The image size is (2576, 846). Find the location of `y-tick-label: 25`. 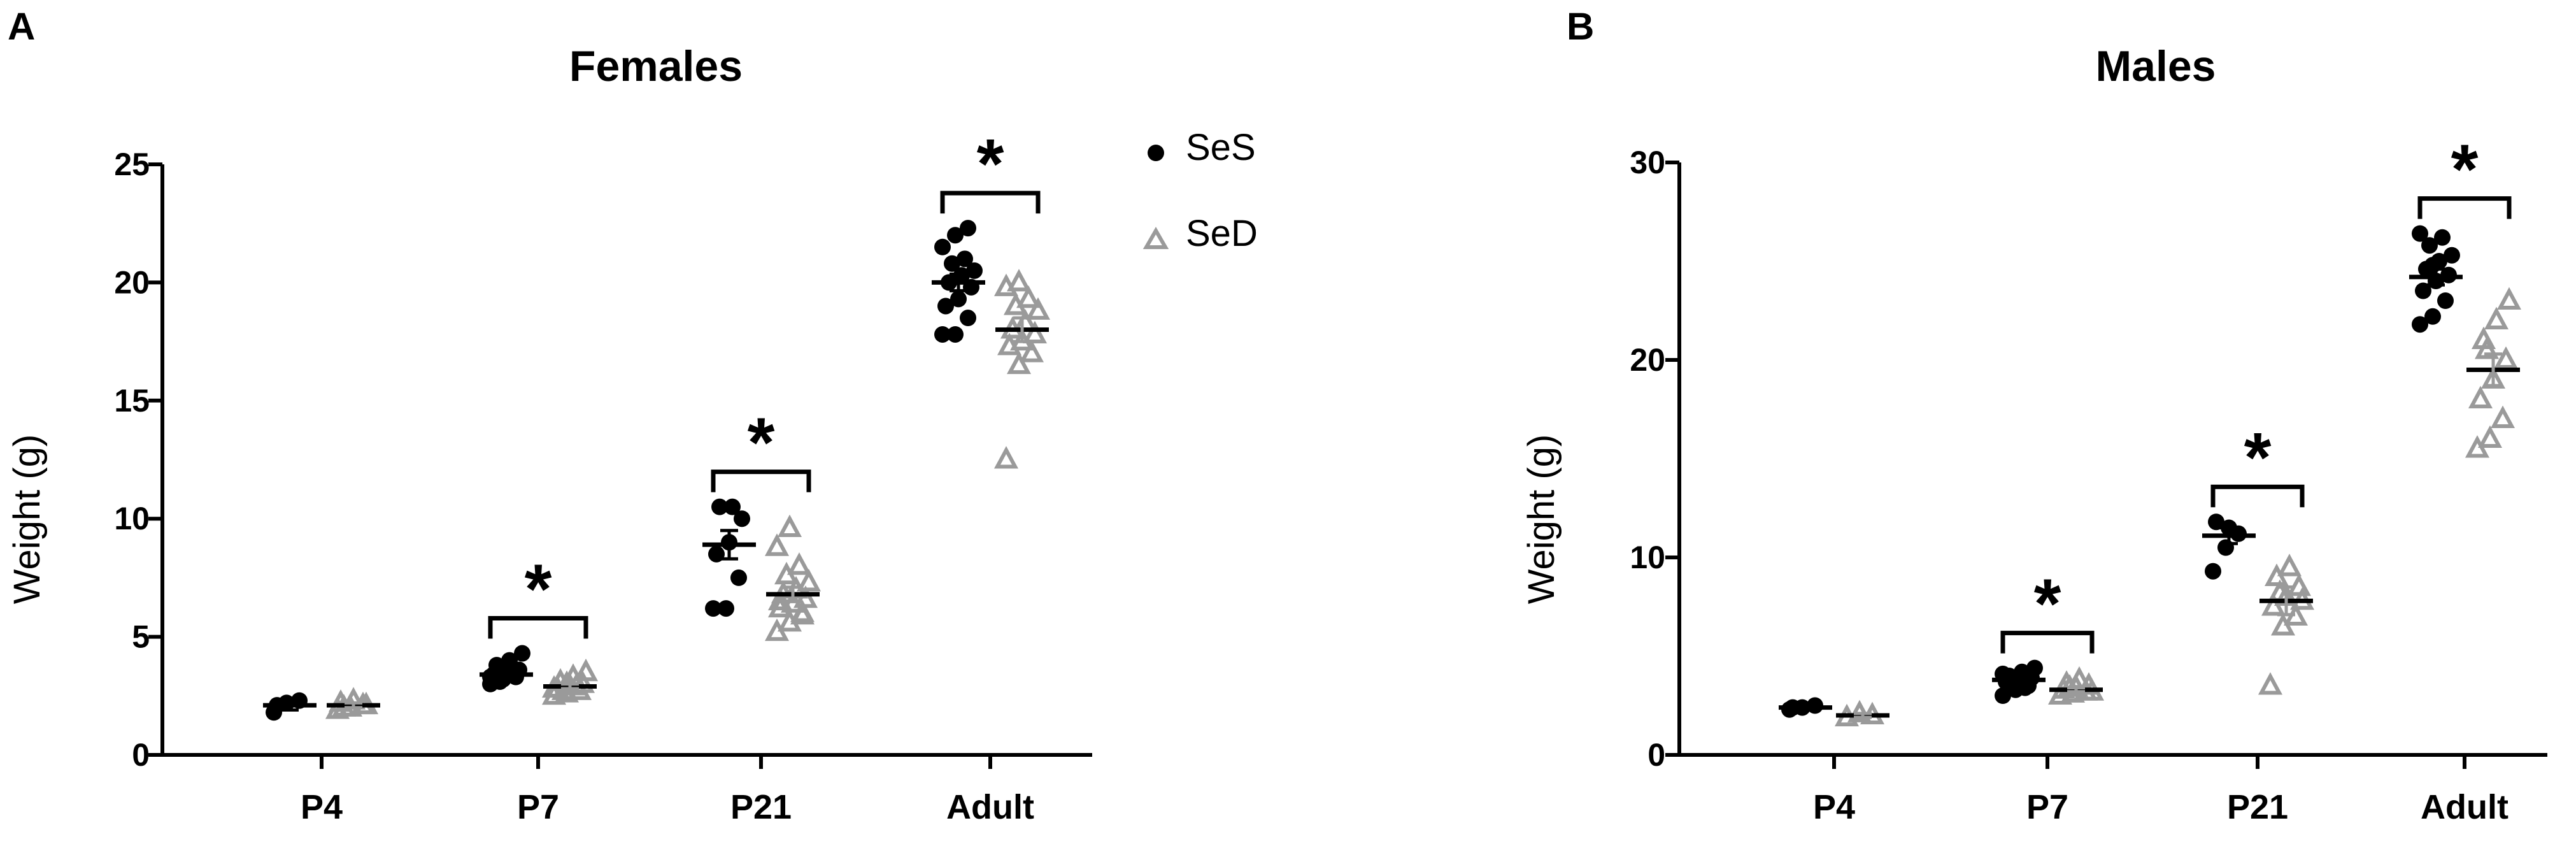

y-tick-label: 25 is located at coordinates (132, 164).